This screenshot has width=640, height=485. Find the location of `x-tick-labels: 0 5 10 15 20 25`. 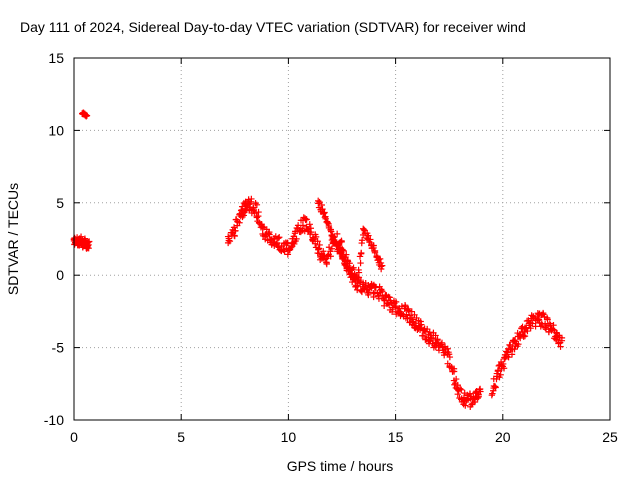

x-tick-labels: 0 5 10 15 20 25 is located at coordinates (344, 437).